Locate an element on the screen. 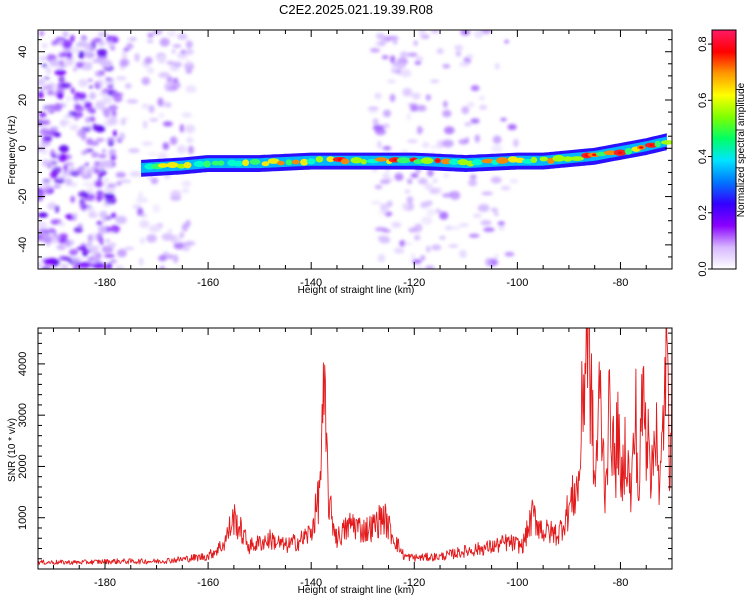  colorbar-tick-label: 0.6 is located at coordinates (703, 100).